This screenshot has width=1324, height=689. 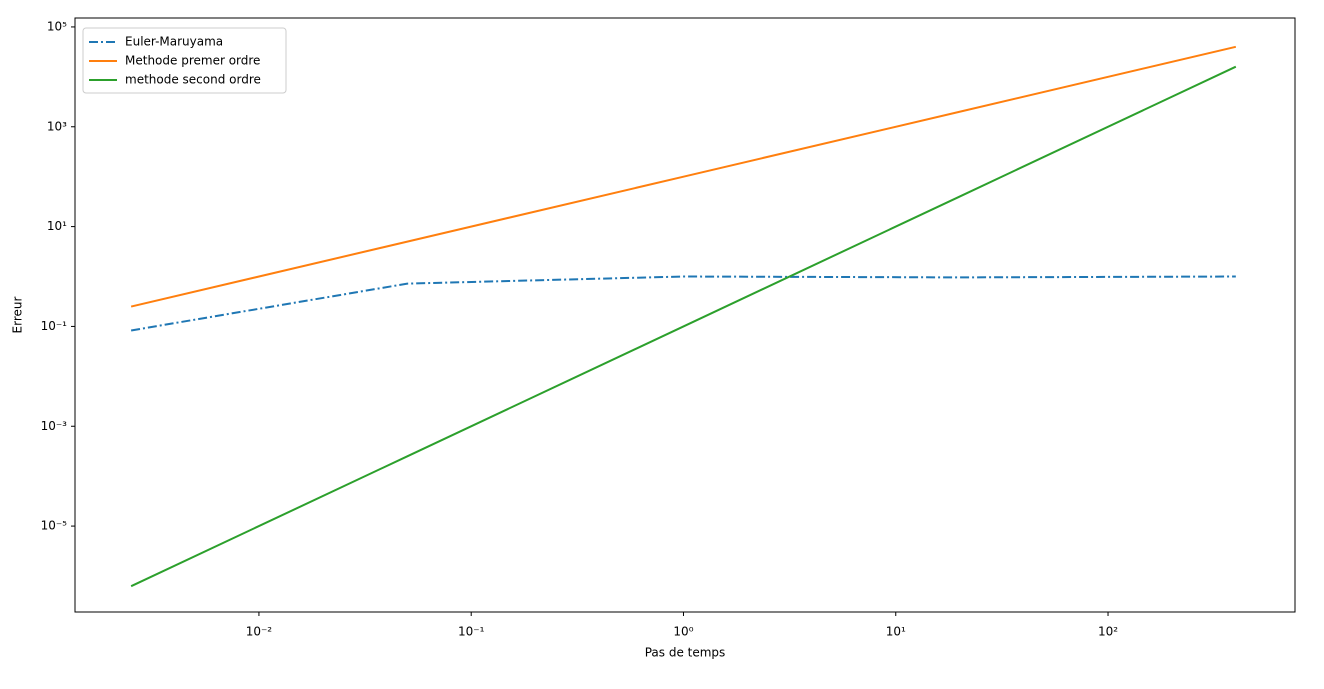 What do you see at coordinates (259, 632) in the screenshot?
I see `x-tick-label: 10⁻²` at bounding box center [259, 632].